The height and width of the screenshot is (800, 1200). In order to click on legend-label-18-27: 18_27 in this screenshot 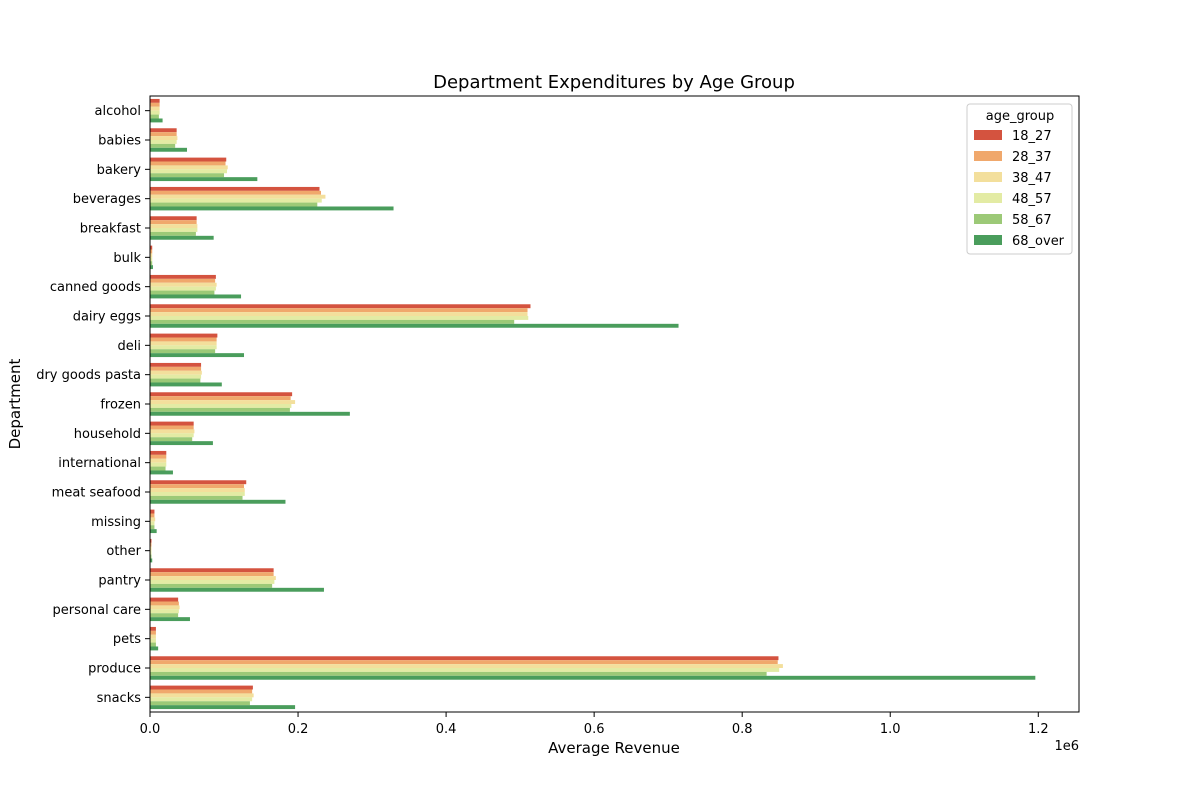, I will do `click(1032, 136)`.